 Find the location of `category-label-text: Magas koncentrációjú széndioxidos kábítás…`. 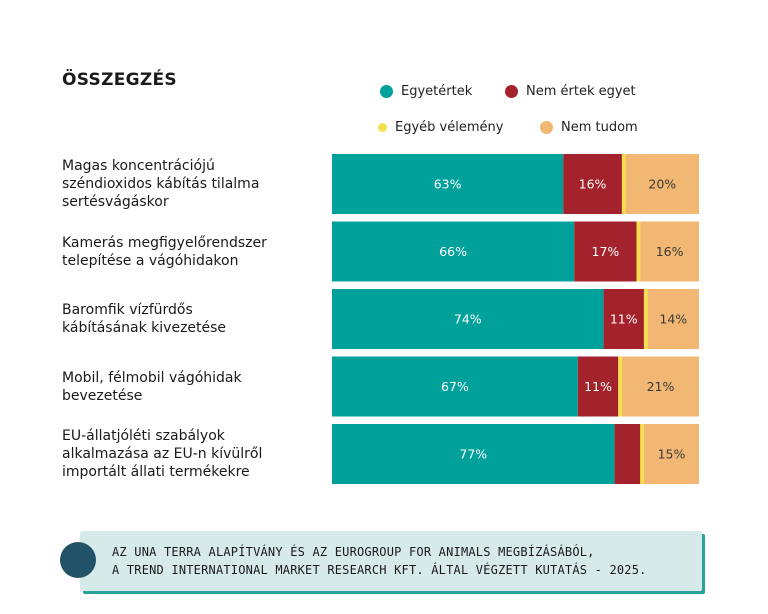

category-label-text: Magas koncentrációjú széndioxidos kábítás… is located at coordinates (160, 184).